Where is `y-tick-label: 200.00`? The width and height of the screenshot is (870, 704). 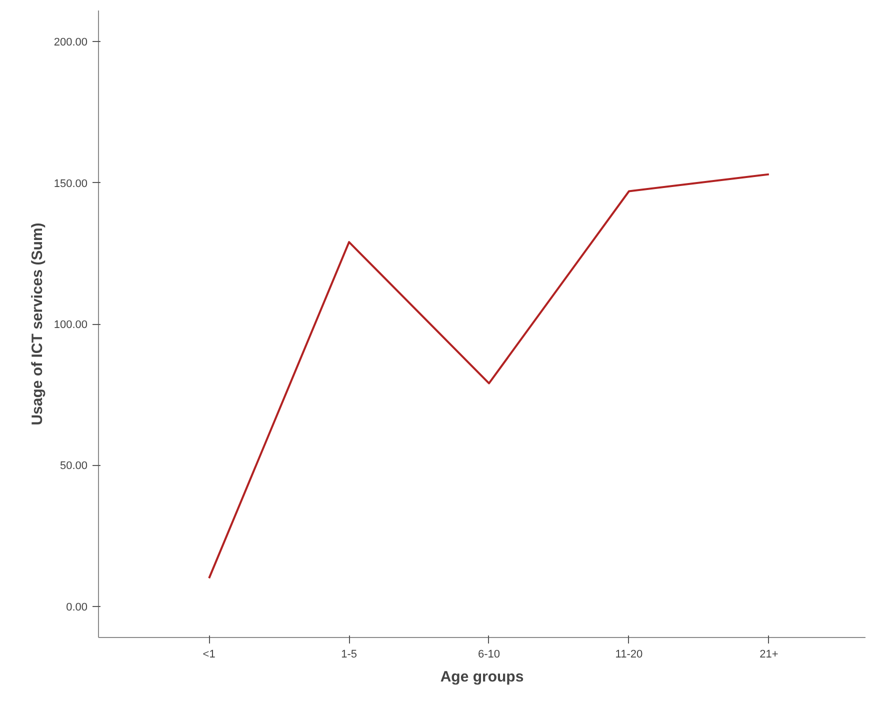
y-tick-label: 200.00 is located at coordinates (71, 42).